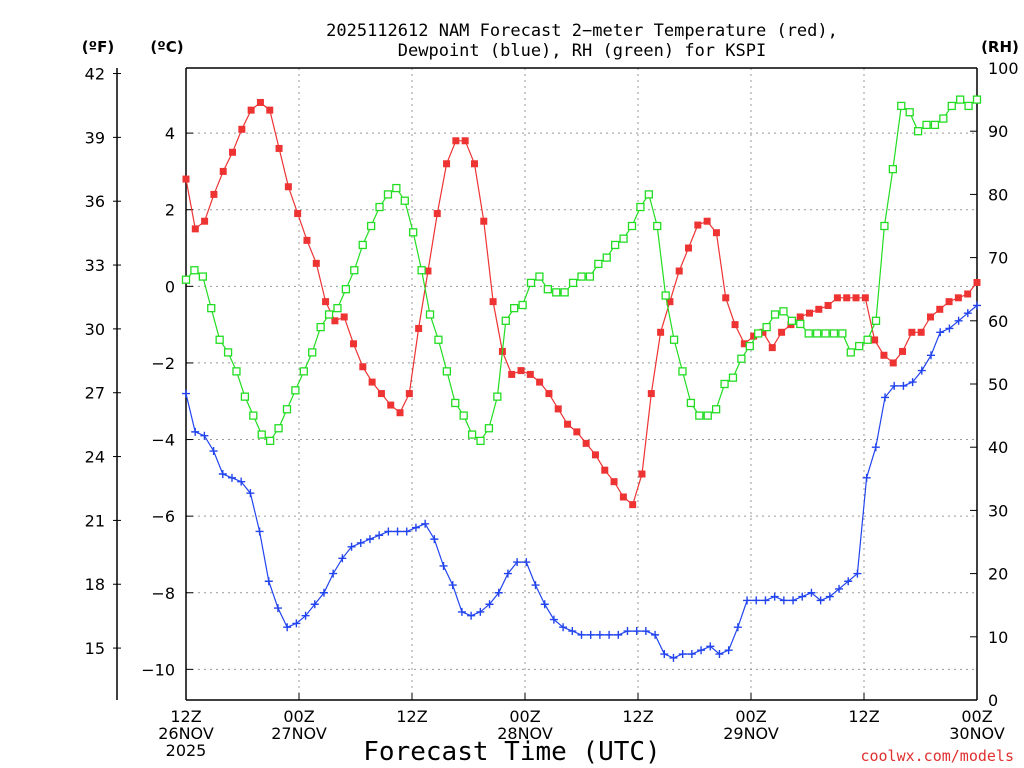 The height and width of the screenshot is (768, 1024). What do you see at coordinates (170, 286) in the screenshot?
I see `celsius-tick-label: 0` at bounding box center [170, 286].